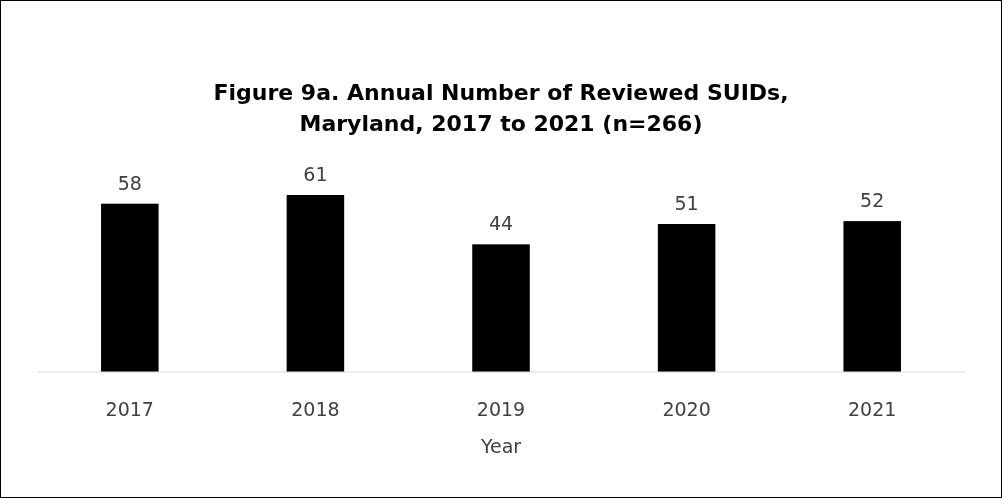 The height and width of the screenshot is (498, 1002). Describe the element at coordinates (129, 409) in the screenshot. I see `x-tick-label: 2017` at that location.